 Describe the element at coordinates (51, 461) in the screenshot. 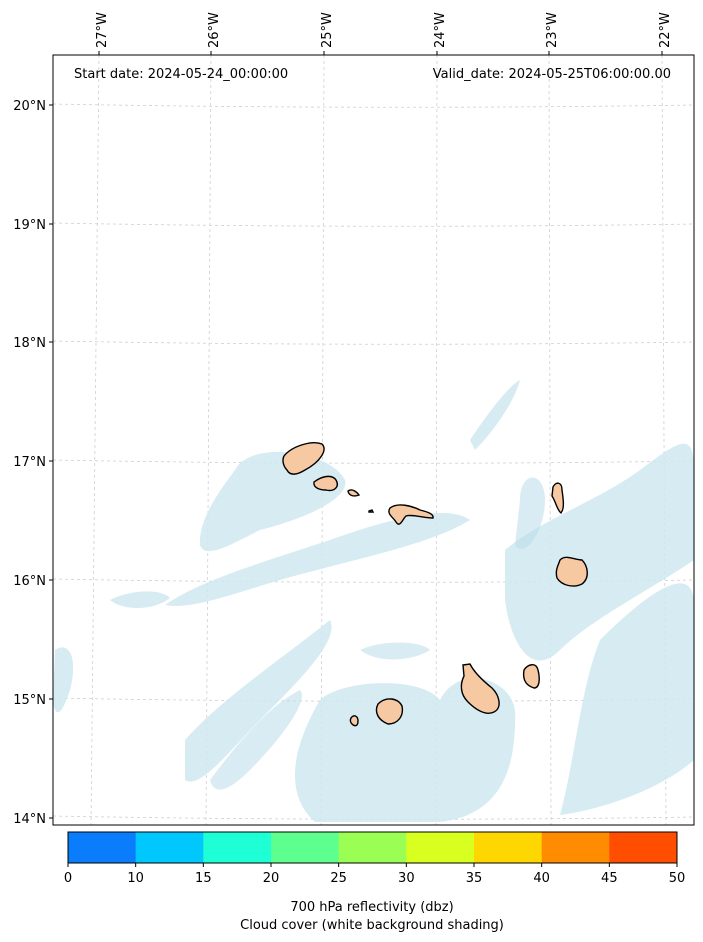

I see `latitude-ticks` at that location.